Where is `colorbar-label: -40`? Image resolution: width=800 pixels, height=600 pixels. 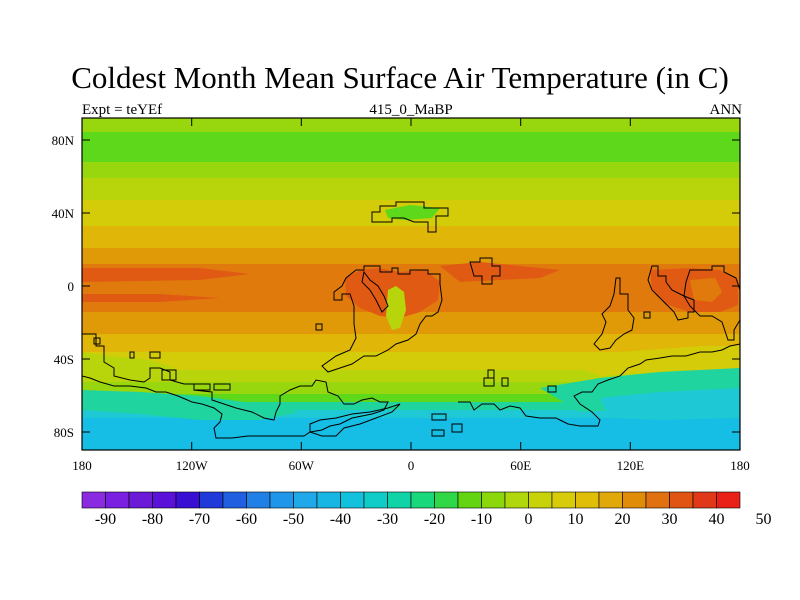
colorbar-label: -40 is located at coordinates (340, 519).